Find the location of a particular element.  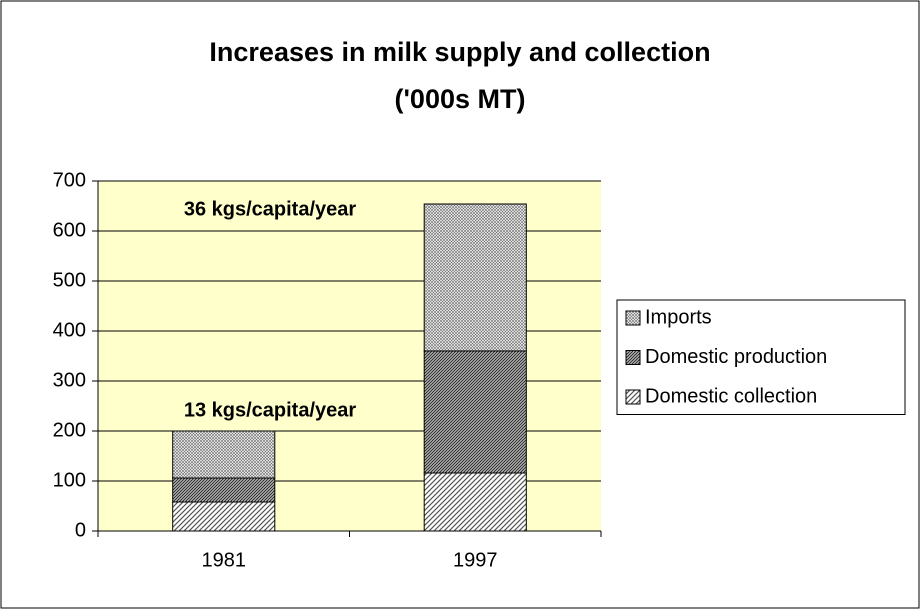

x-tick-label: 1981 is located at coordinates (224, 560).